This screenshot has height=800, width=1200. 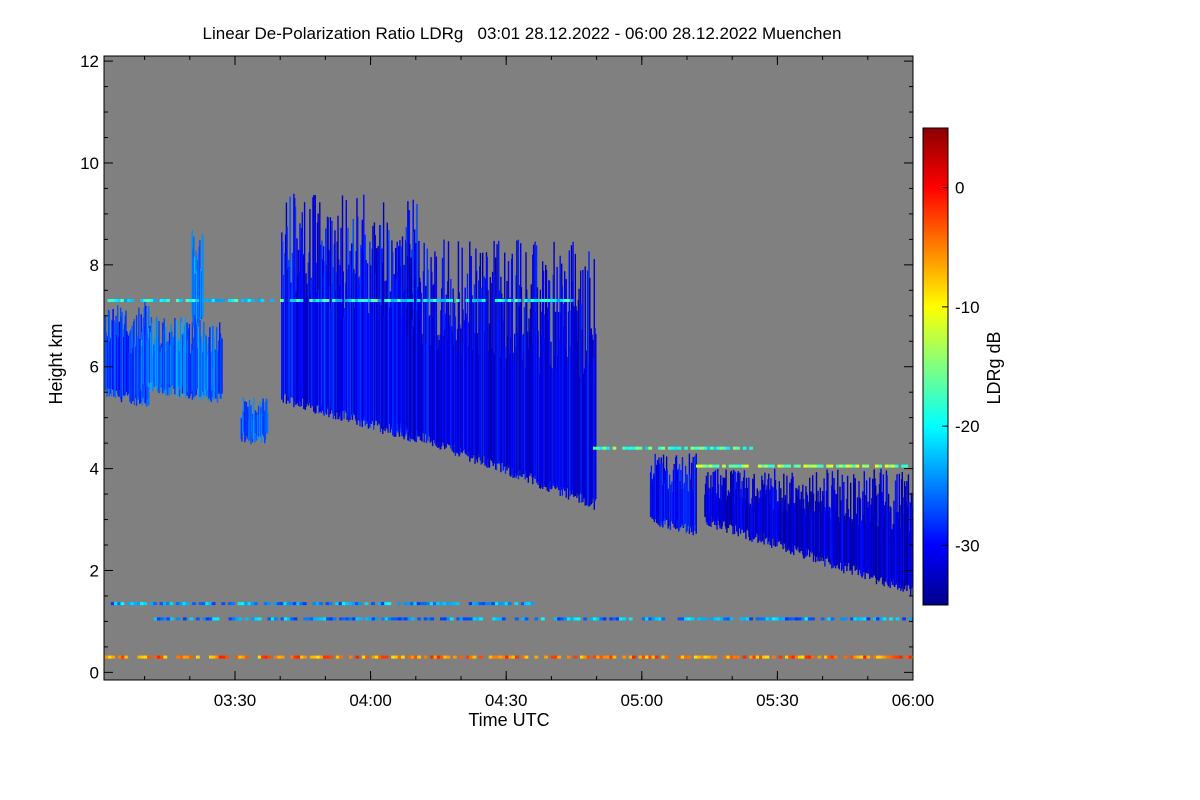 I want to click on colorbar-tick-label: -20, so click(x=967, y=426).